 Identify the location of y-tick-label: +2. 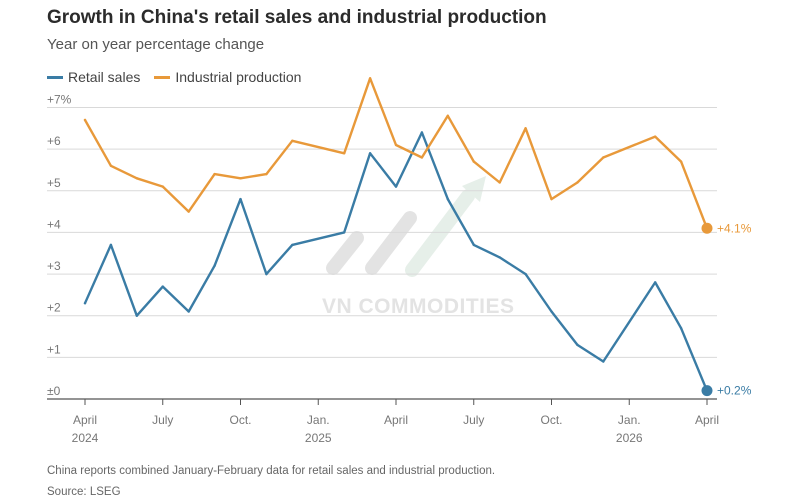
(54, 308).